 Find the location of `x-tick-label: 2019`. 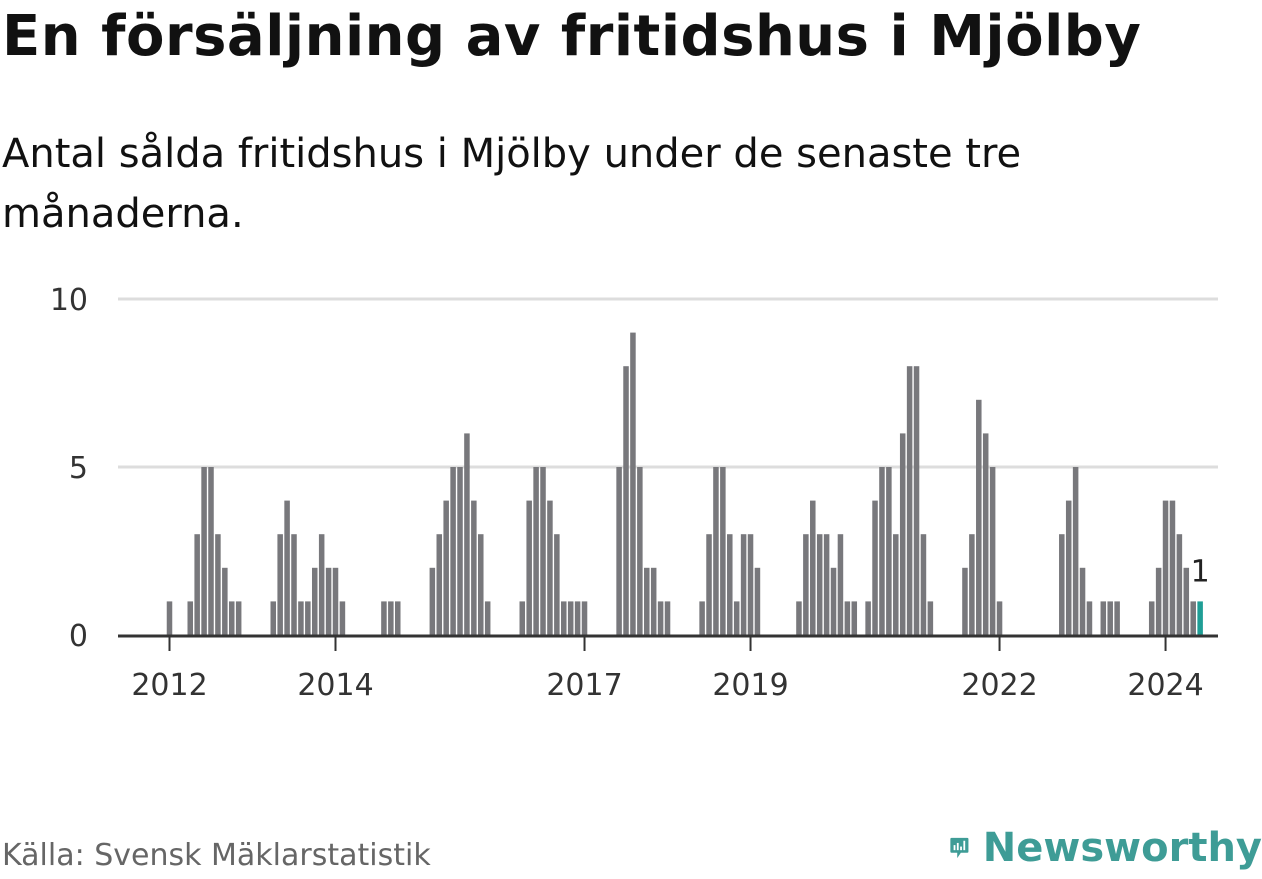

x-tick-label: 2019 is located at coordinates (750, 685).